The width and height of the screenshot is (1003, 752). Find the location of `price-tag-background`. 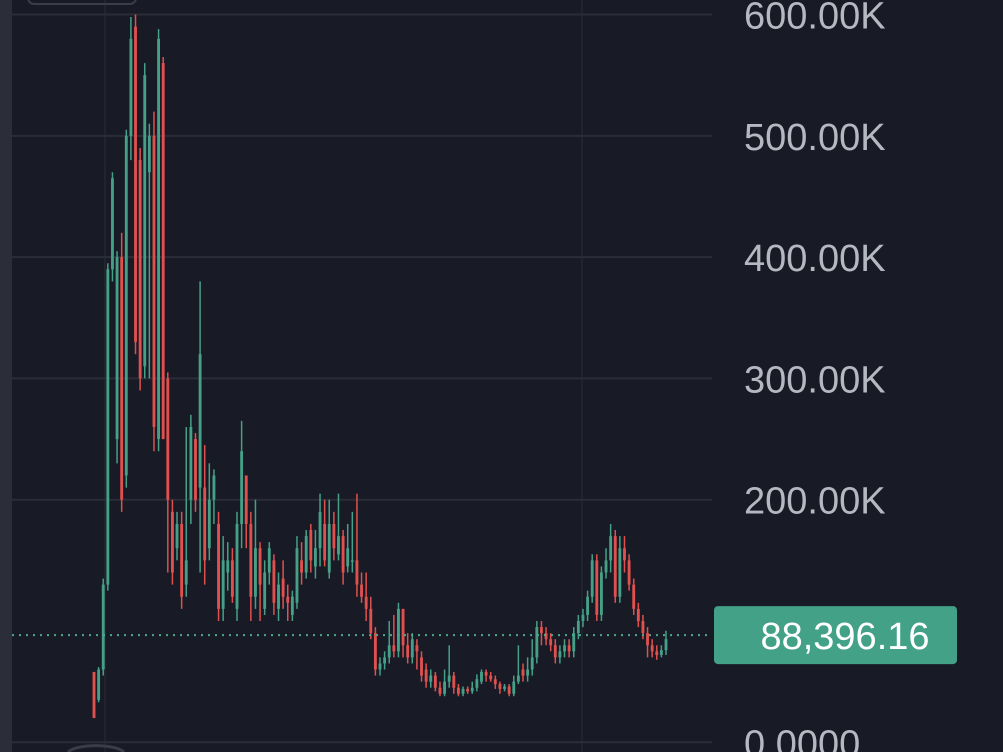

price-tag-background is located at coordinates (835, 635).